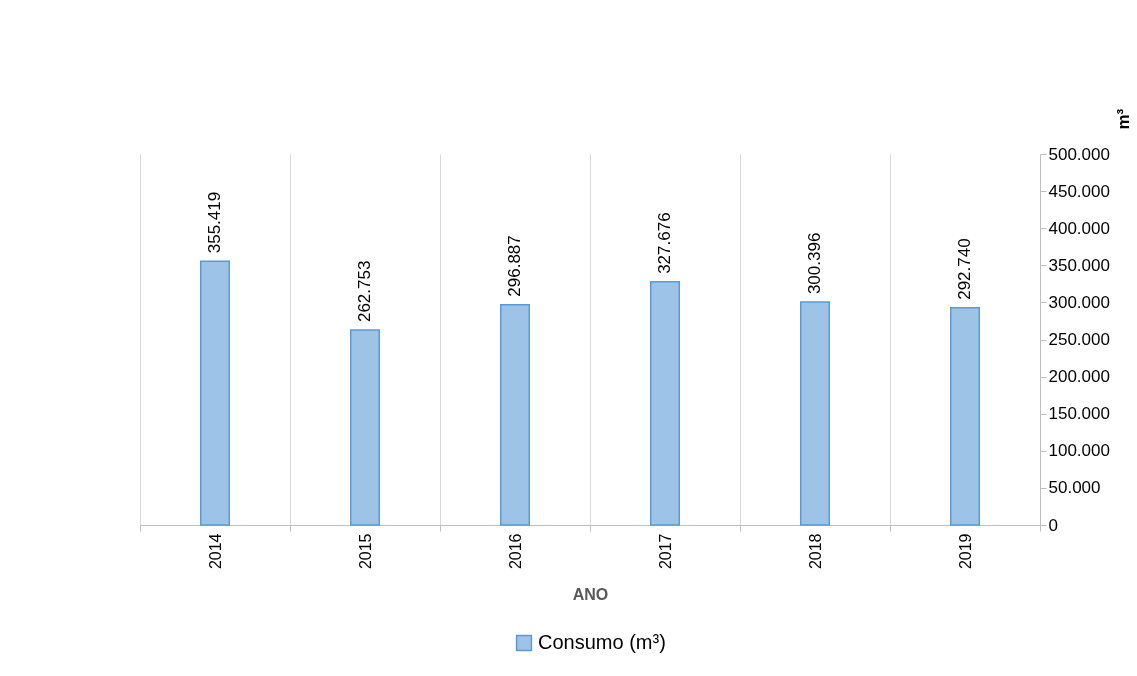 Image resolution: width=1137 pixels, height=676 pixels. I want to click on y-tick-label: 400.000, so click(1079, 228).